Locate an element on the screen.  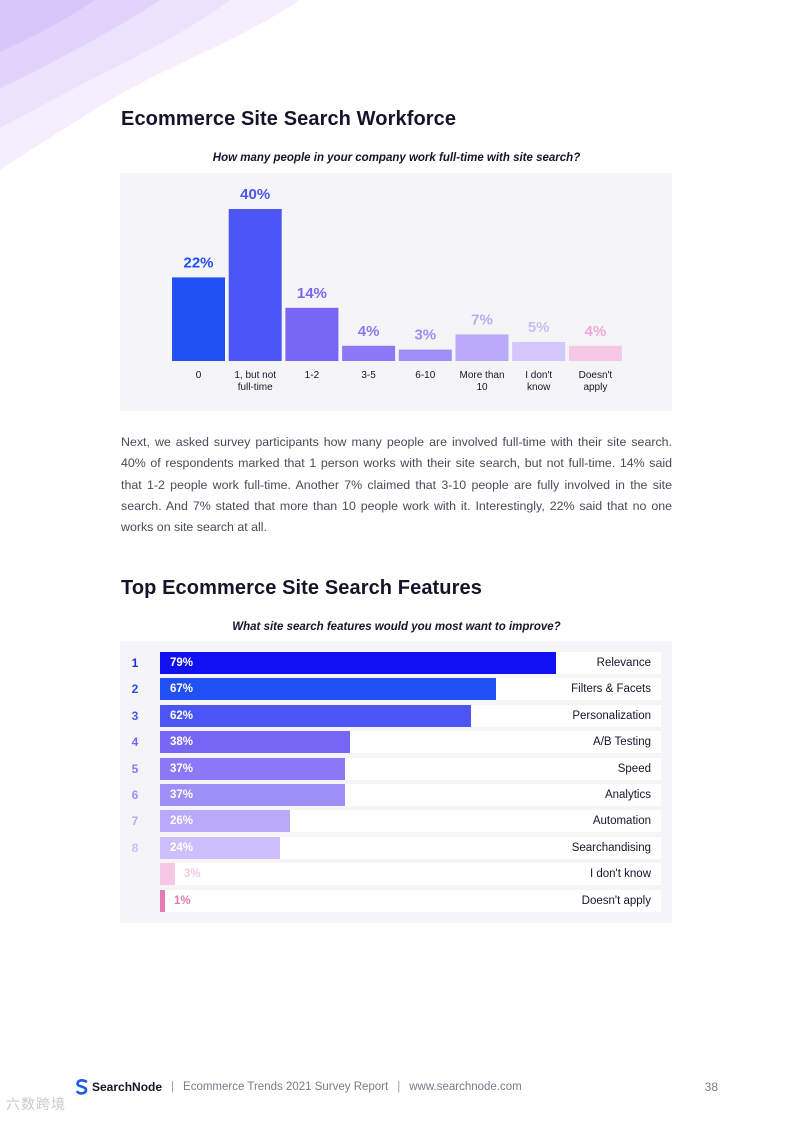
feature-row: 5 37% Speed is located at coordinates (396, 768).